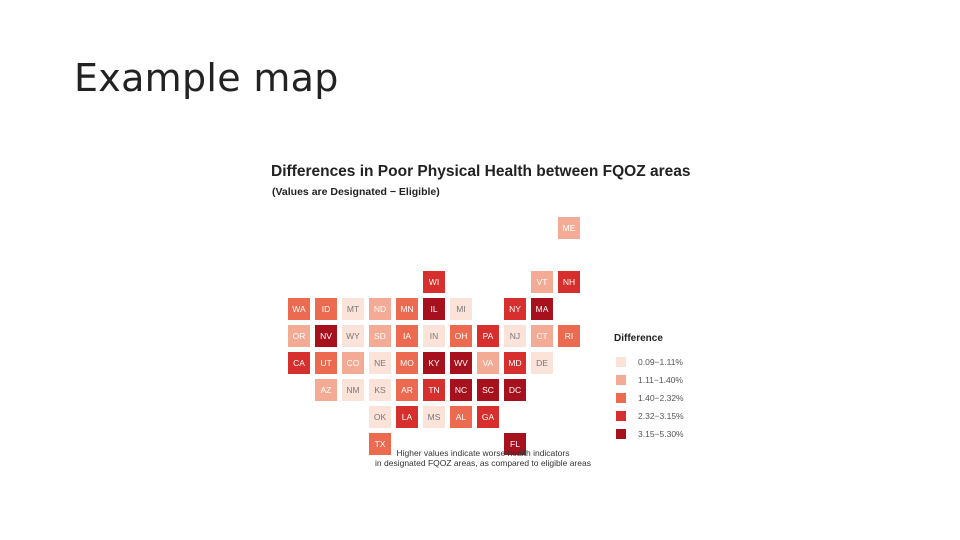 This screenshot has height=540, width=960. What do you see at coordinates (434, 309) in the screenshot?
I see `state-tile-il: IL` at bounding box center [434, 309].